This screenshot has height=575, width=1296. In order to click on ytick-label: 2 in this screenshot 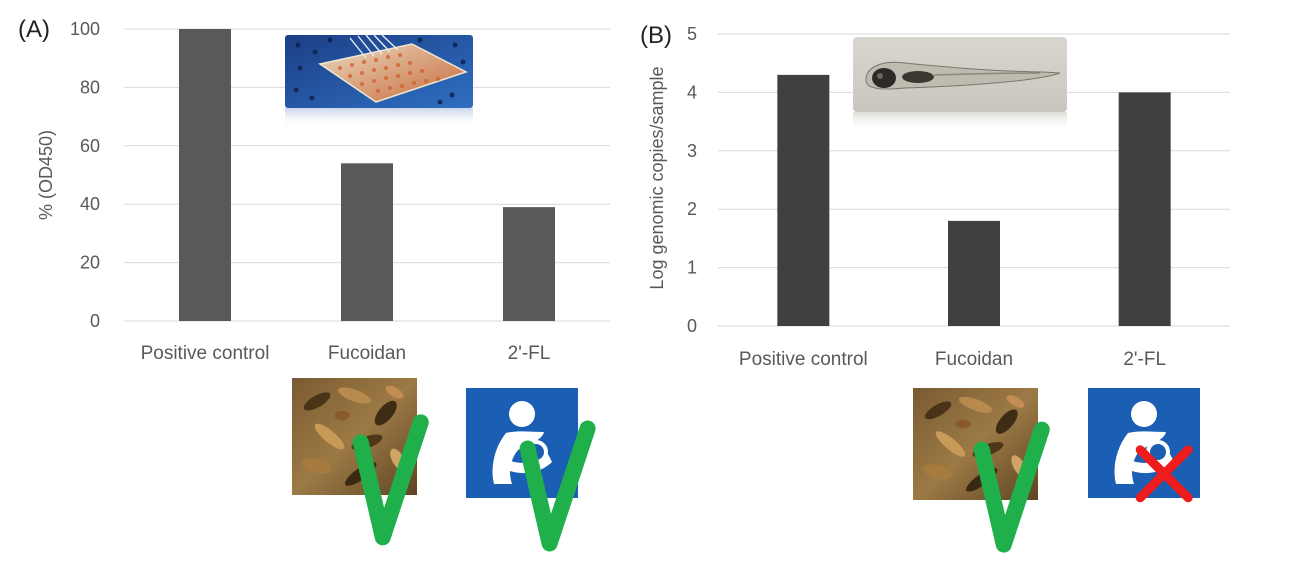, I will do `click(692, 209)`.